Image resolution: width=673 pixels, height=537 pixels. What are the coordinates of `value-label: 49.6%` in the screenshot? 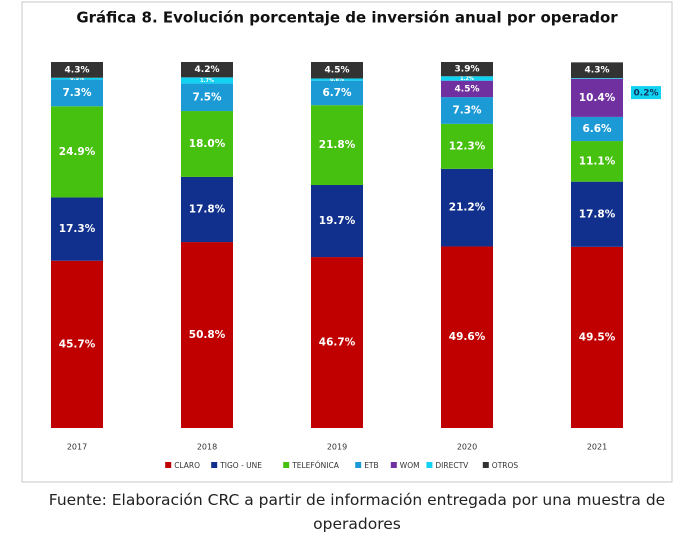 It's located at (467, 337).